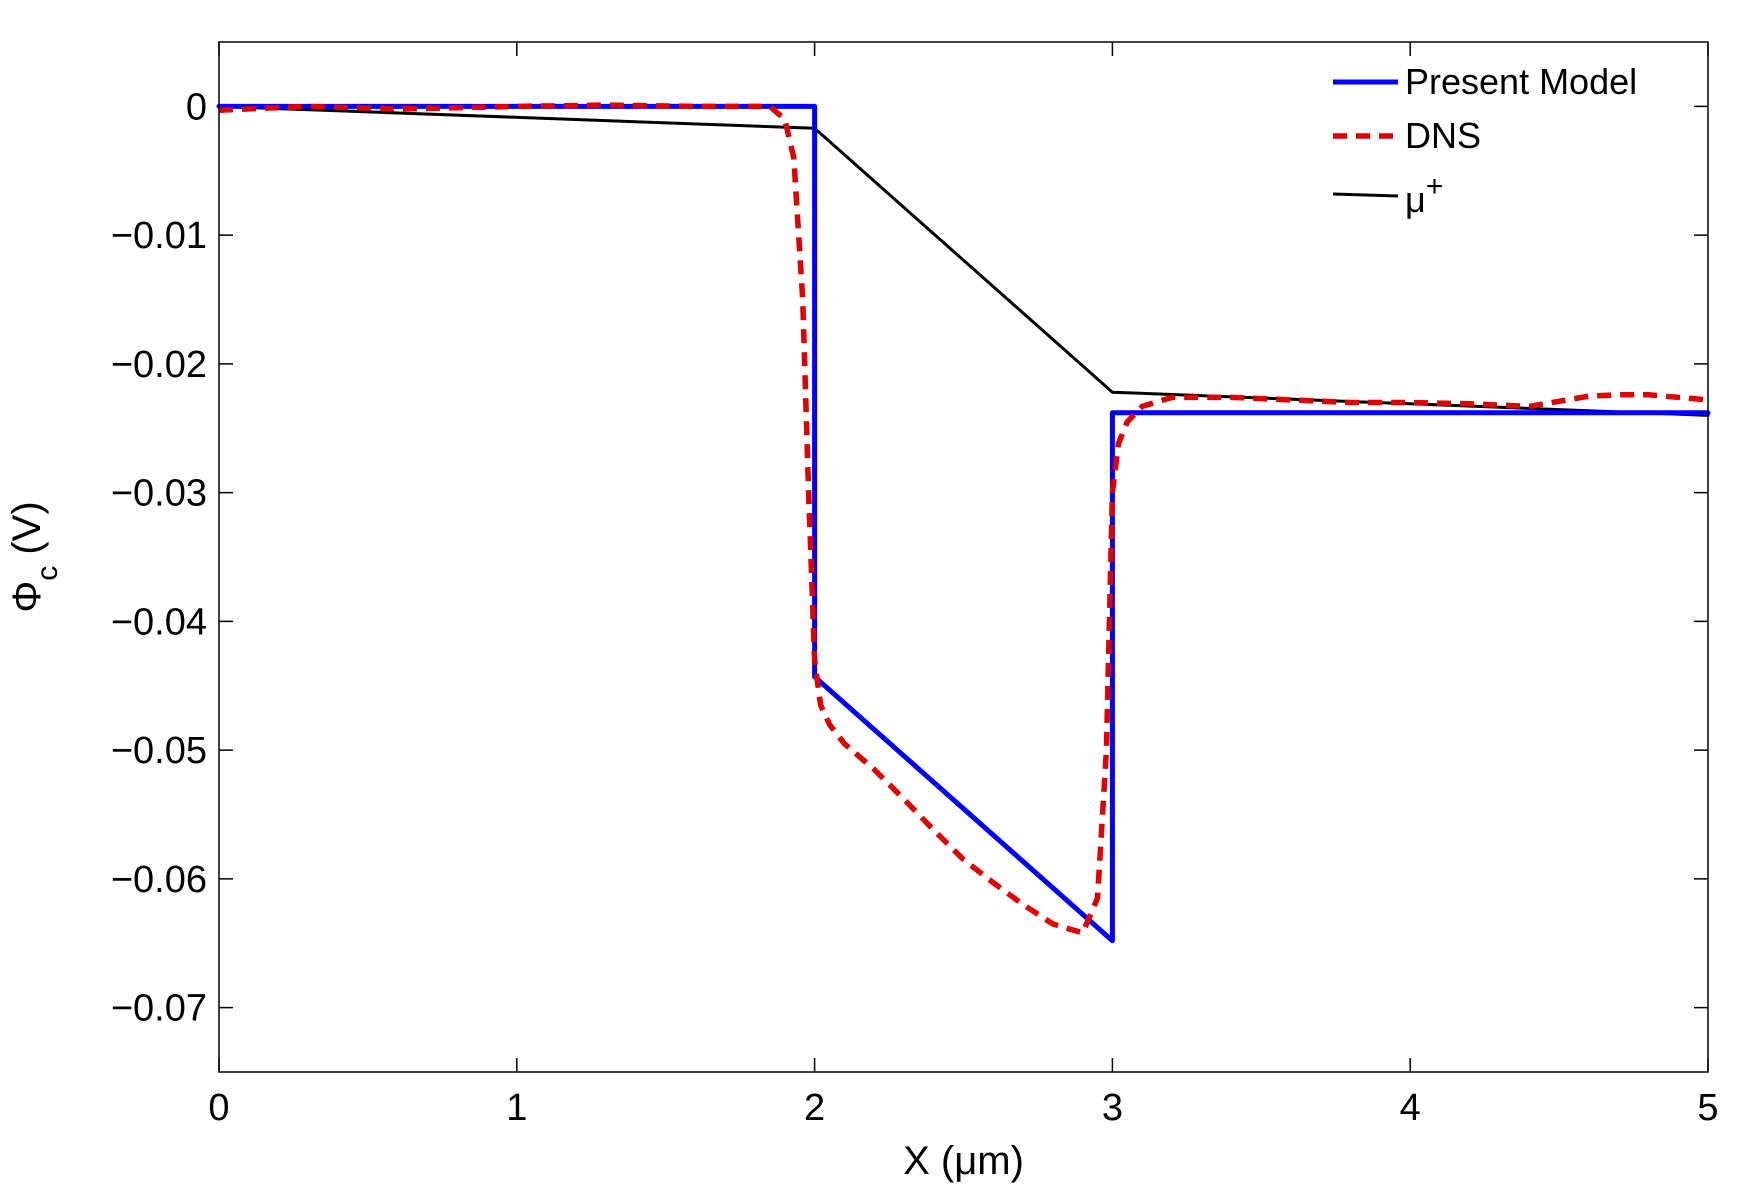  Describe the element at coordinates (159, 494) in the screenshot. I see `y-tick-label: −0.03` at that location.